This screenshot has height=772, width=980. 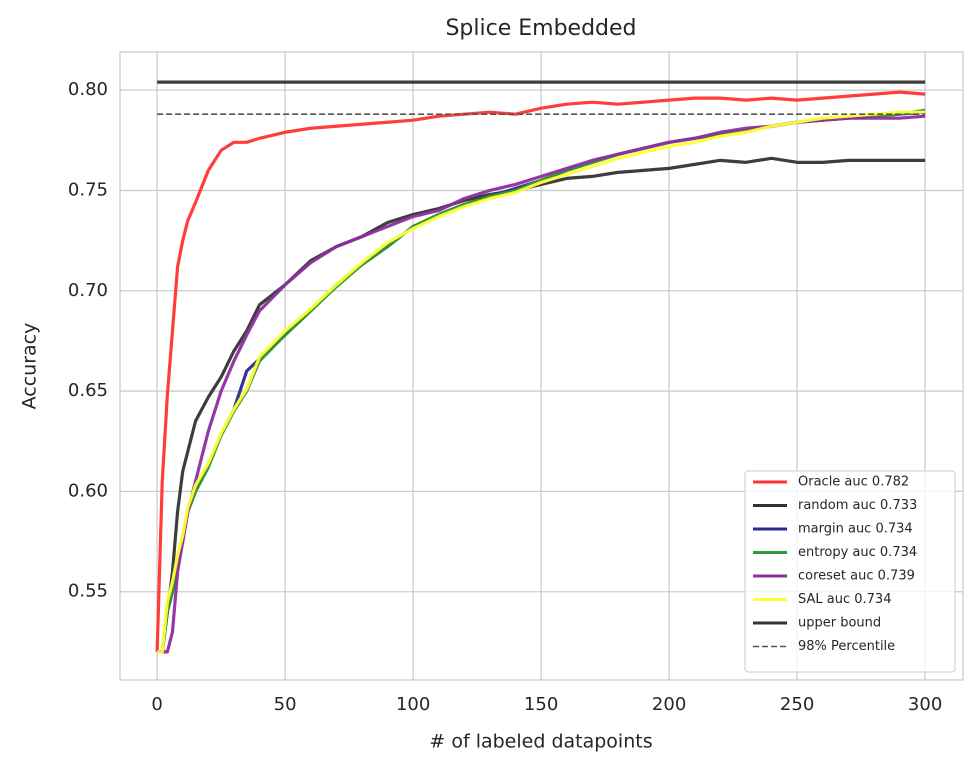 I want to click on legend-label: 98% Percentile, so click(x=846, y=646).